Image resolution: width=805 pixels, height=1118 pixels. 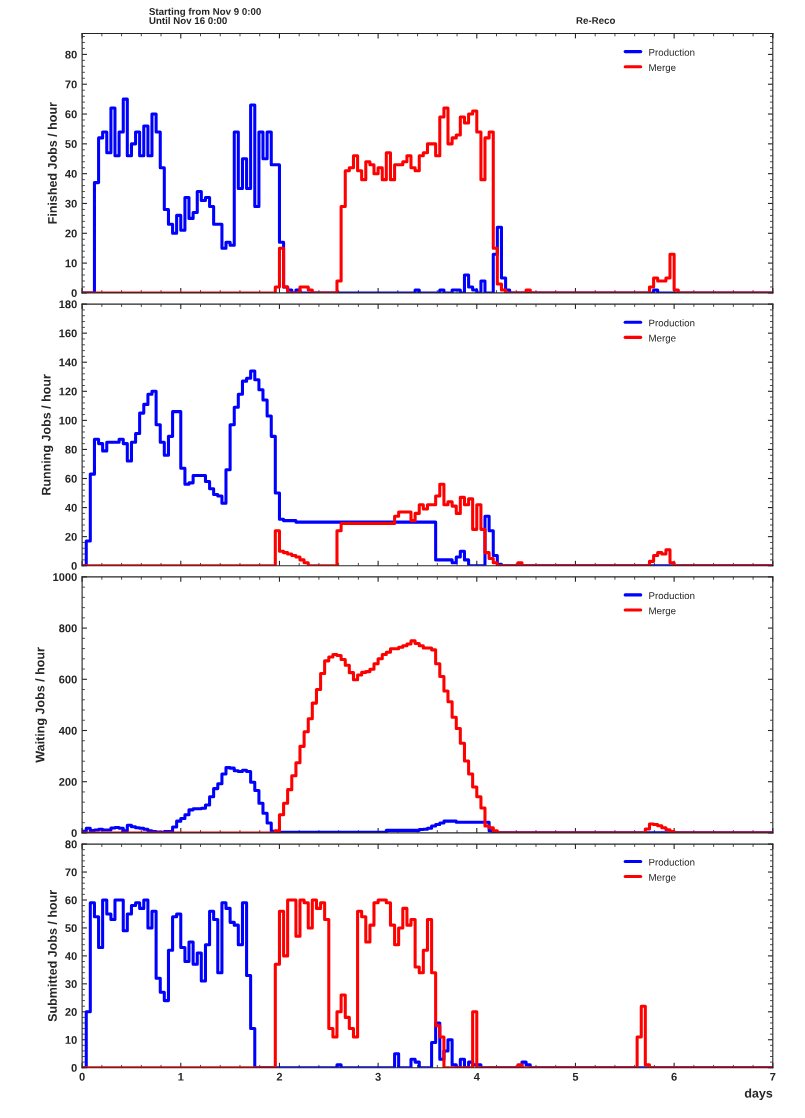 What do you see at coordinates (378, 1076) in the screenshot?
I see `x-tick-label: 3` at bounding box center [378, 1076].